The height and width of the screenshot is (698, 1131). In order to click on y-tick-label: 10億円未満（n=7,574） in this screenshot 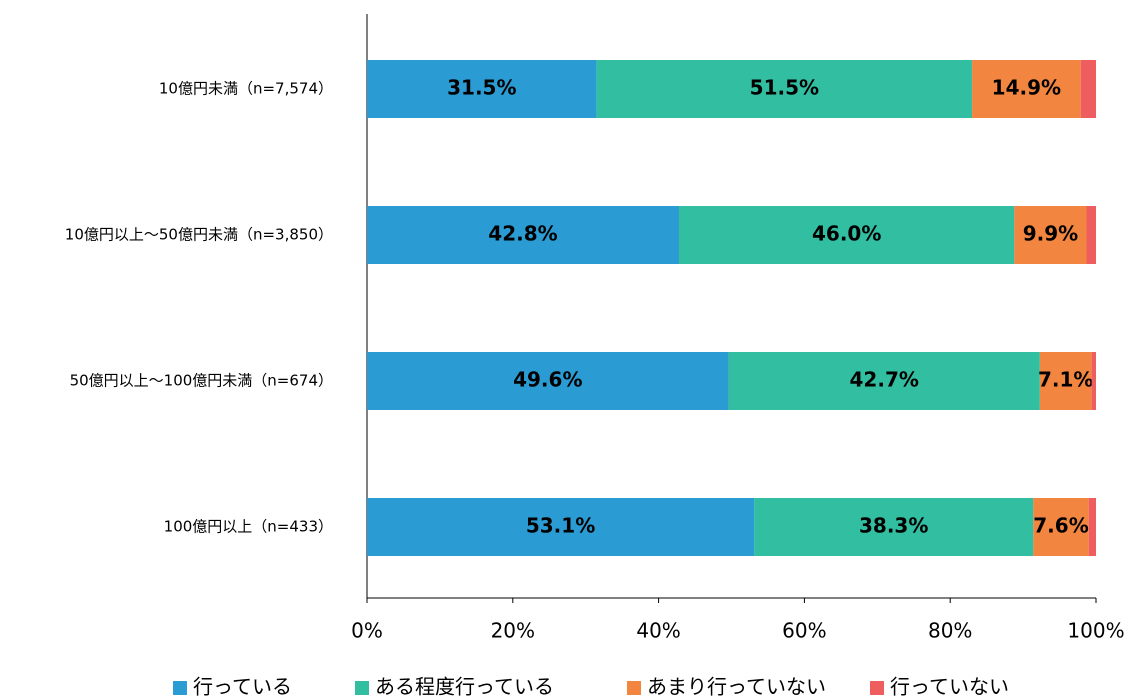, I will do `click(246, 89)`.